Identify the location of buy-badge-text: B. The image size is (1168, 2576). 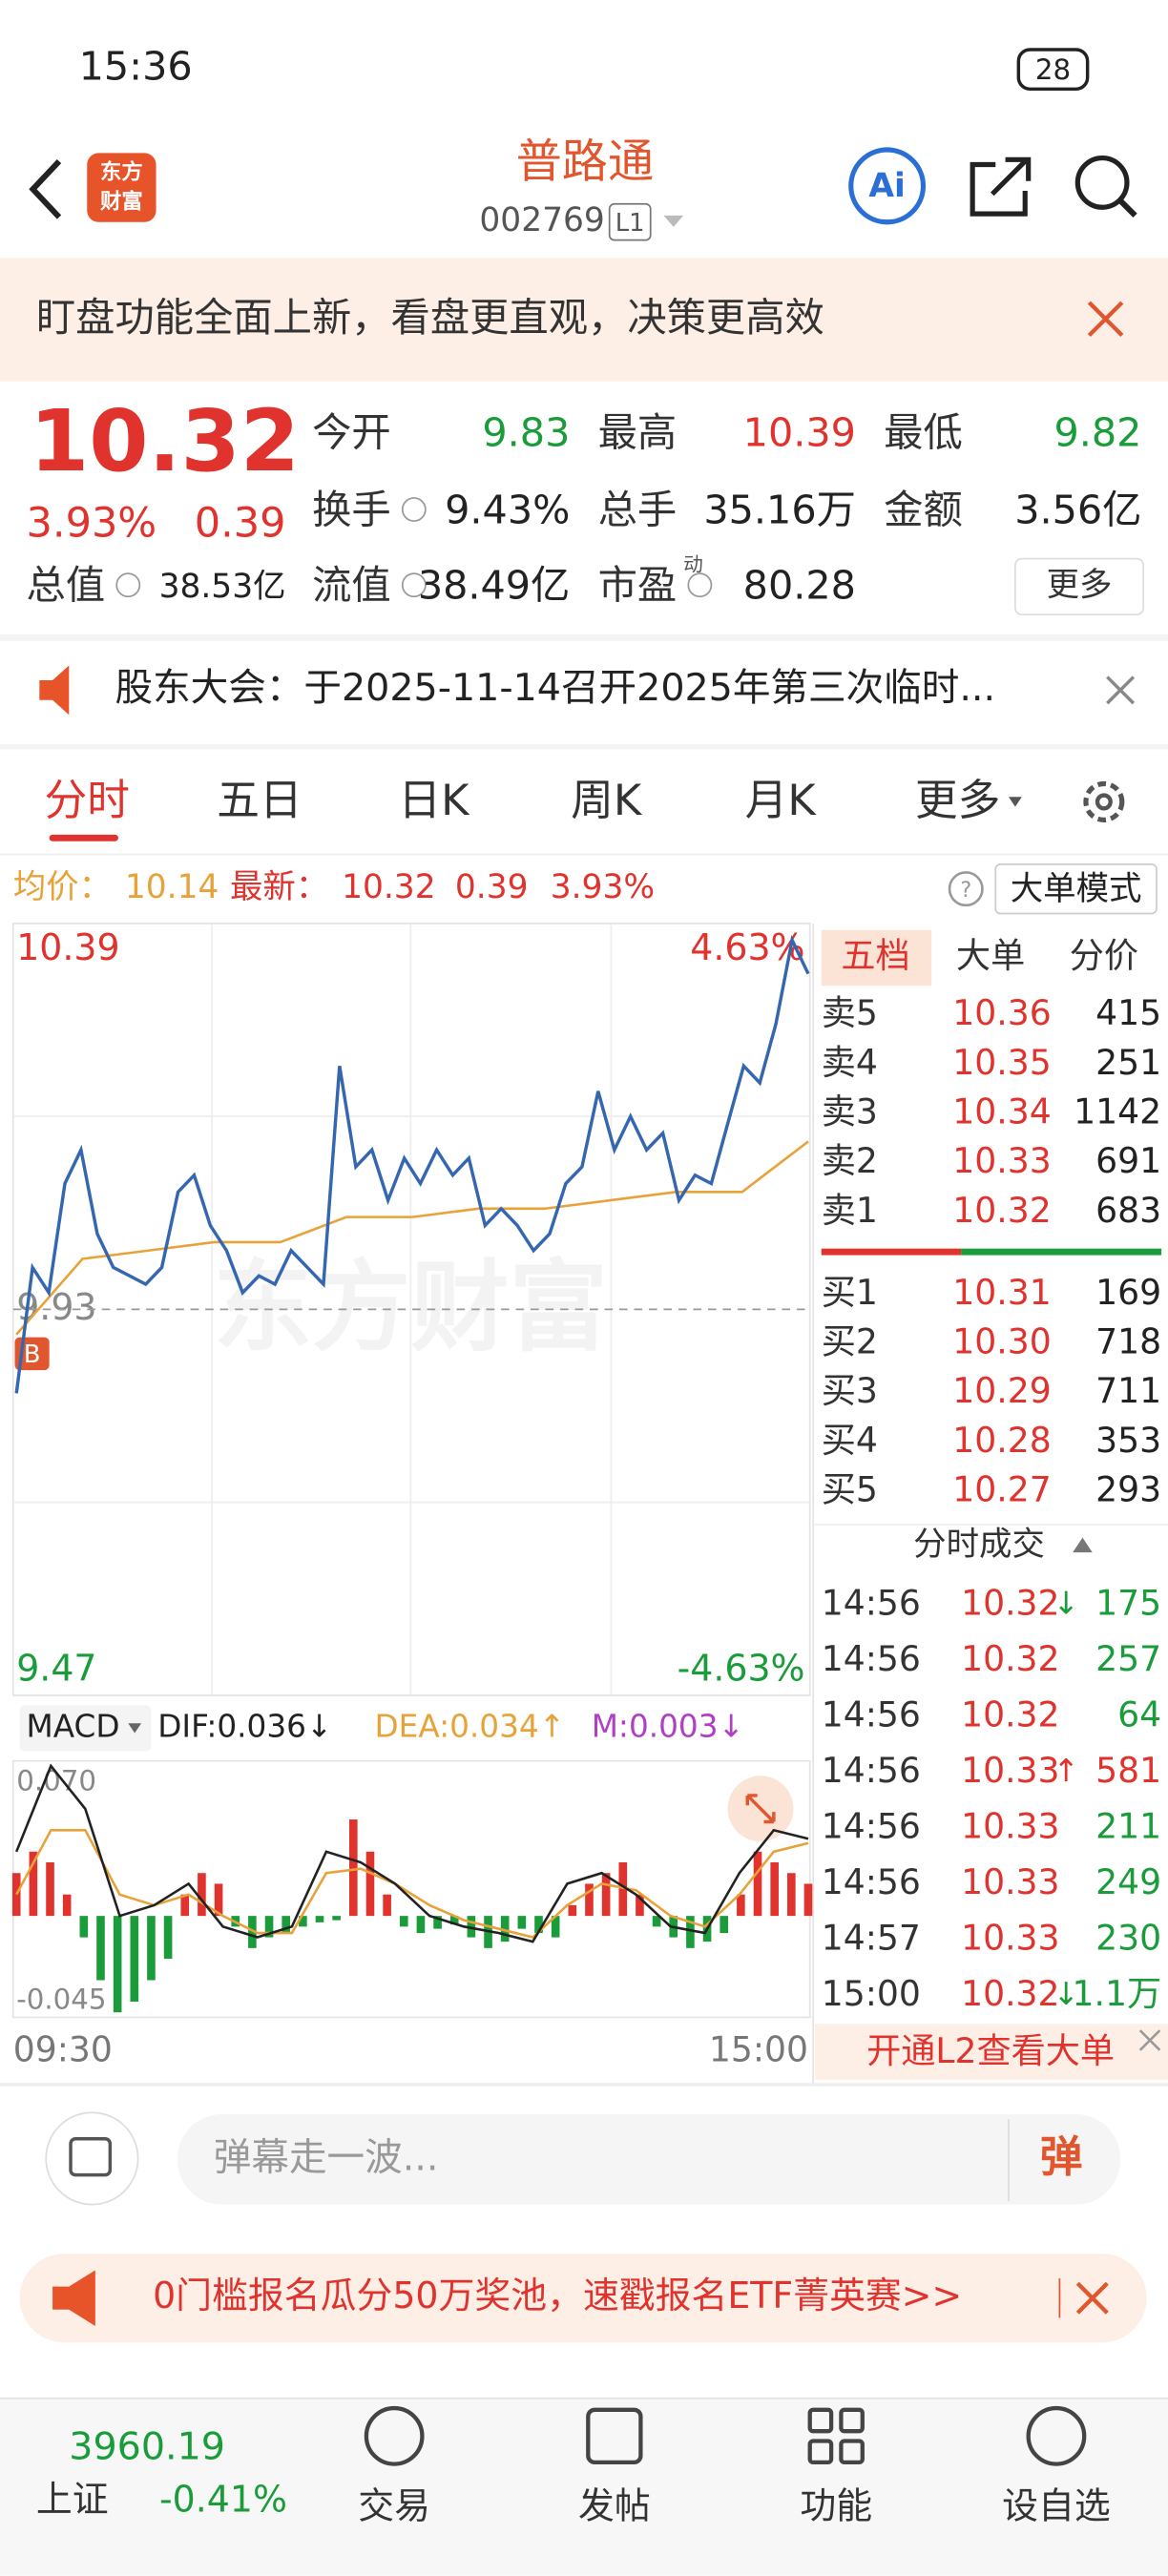
(32, 1354).